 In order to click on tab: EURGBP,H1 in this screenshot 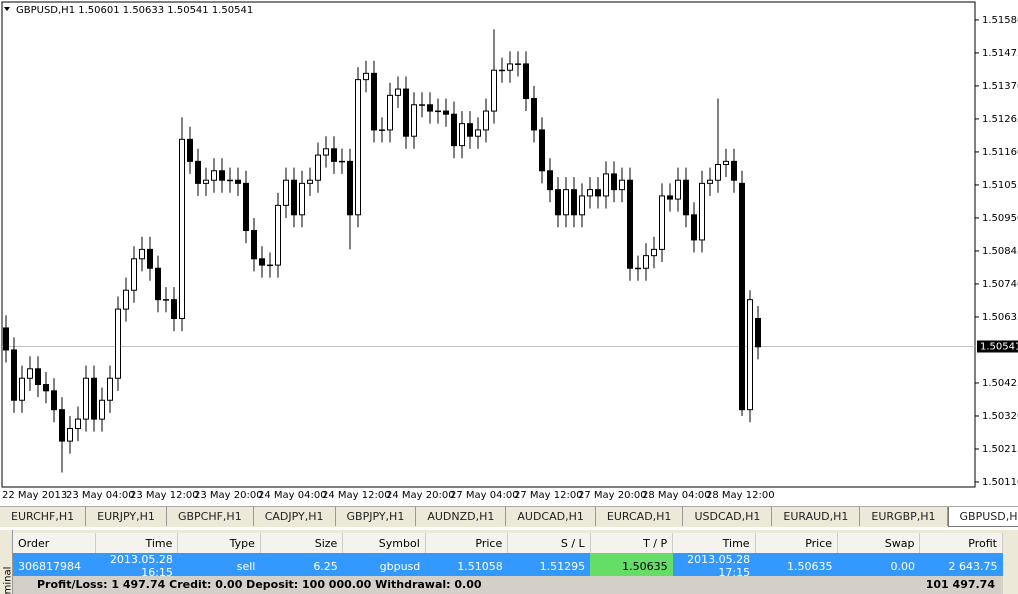, I will do `click(904, 516)`.